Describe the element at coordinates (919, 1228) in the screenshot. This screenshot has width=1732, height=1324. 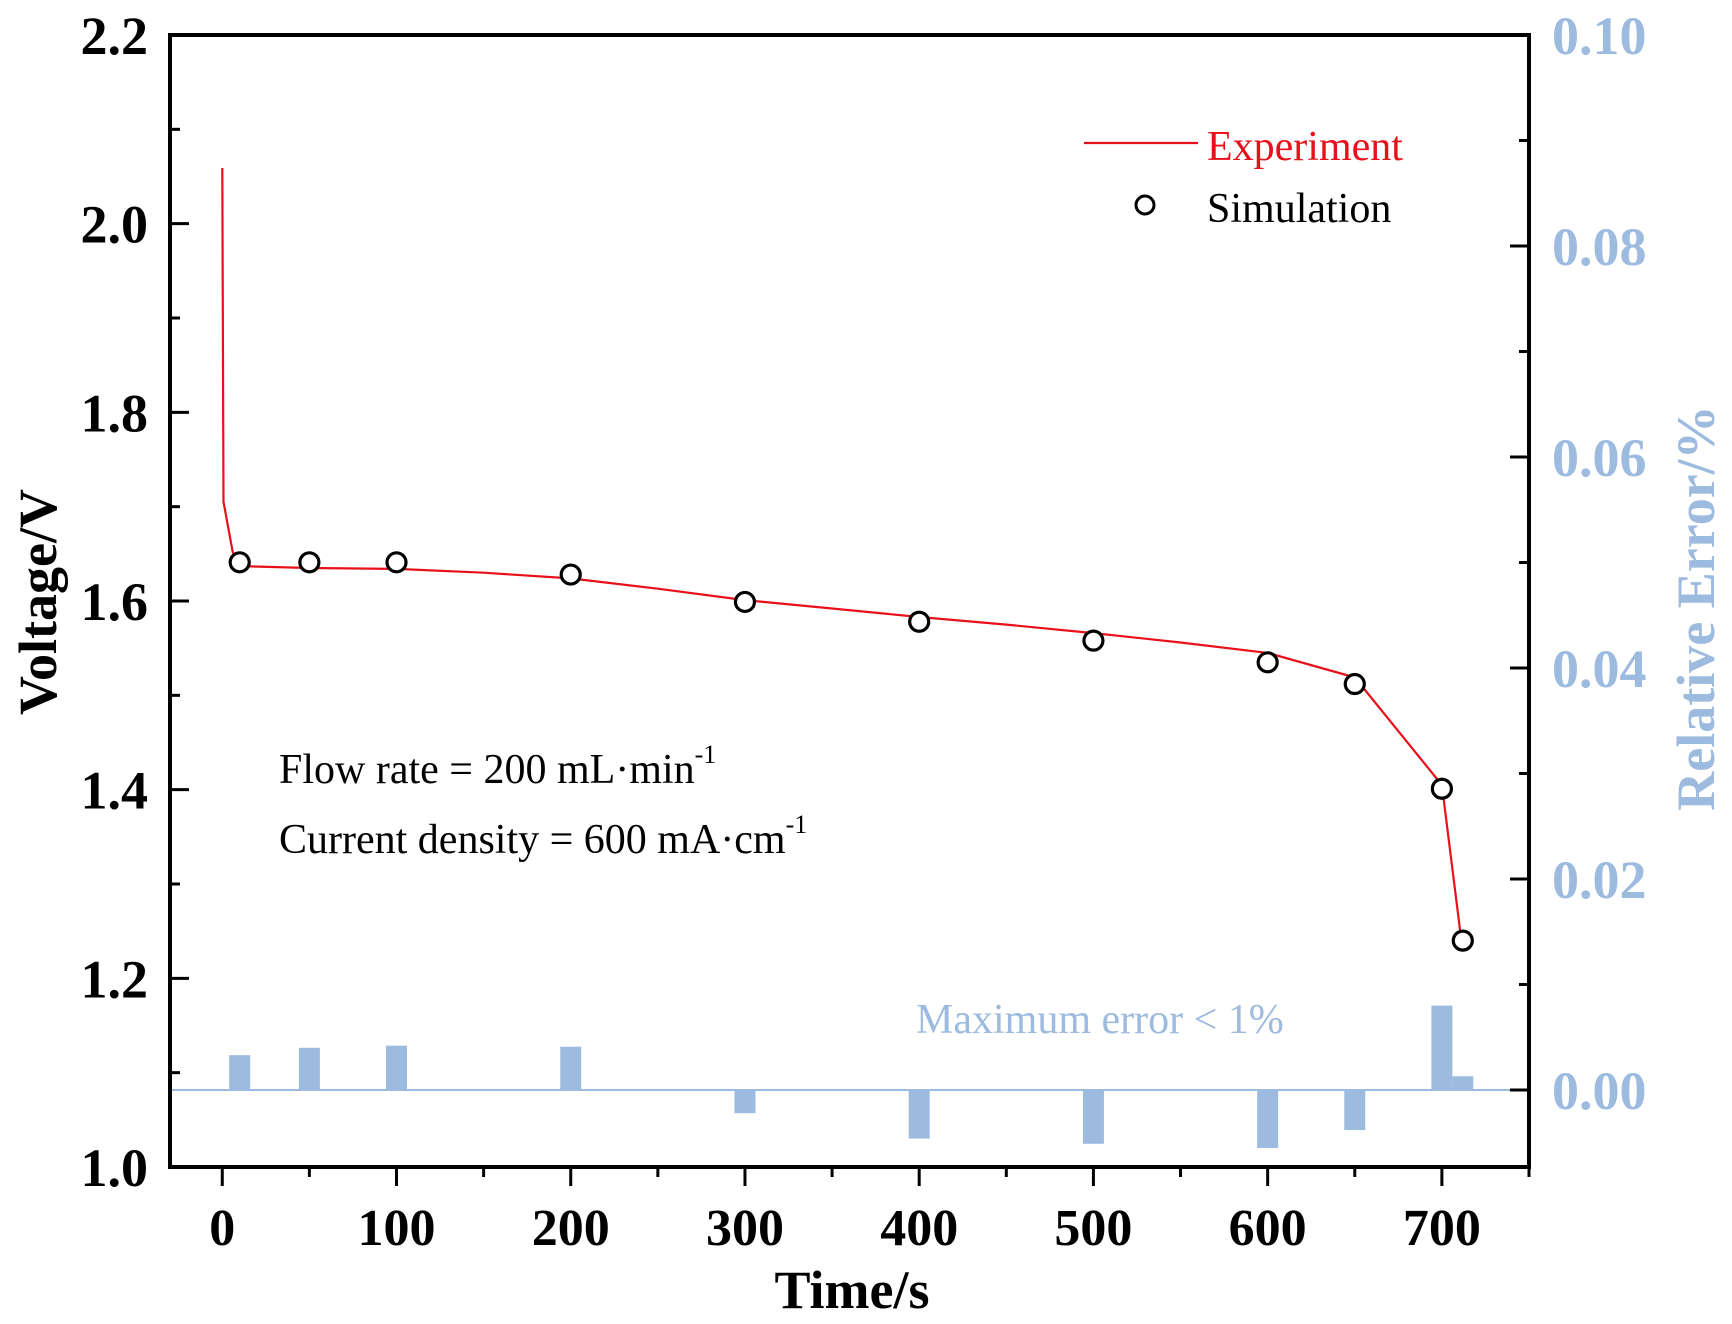
I see `x-tick-label: 400` at that location.